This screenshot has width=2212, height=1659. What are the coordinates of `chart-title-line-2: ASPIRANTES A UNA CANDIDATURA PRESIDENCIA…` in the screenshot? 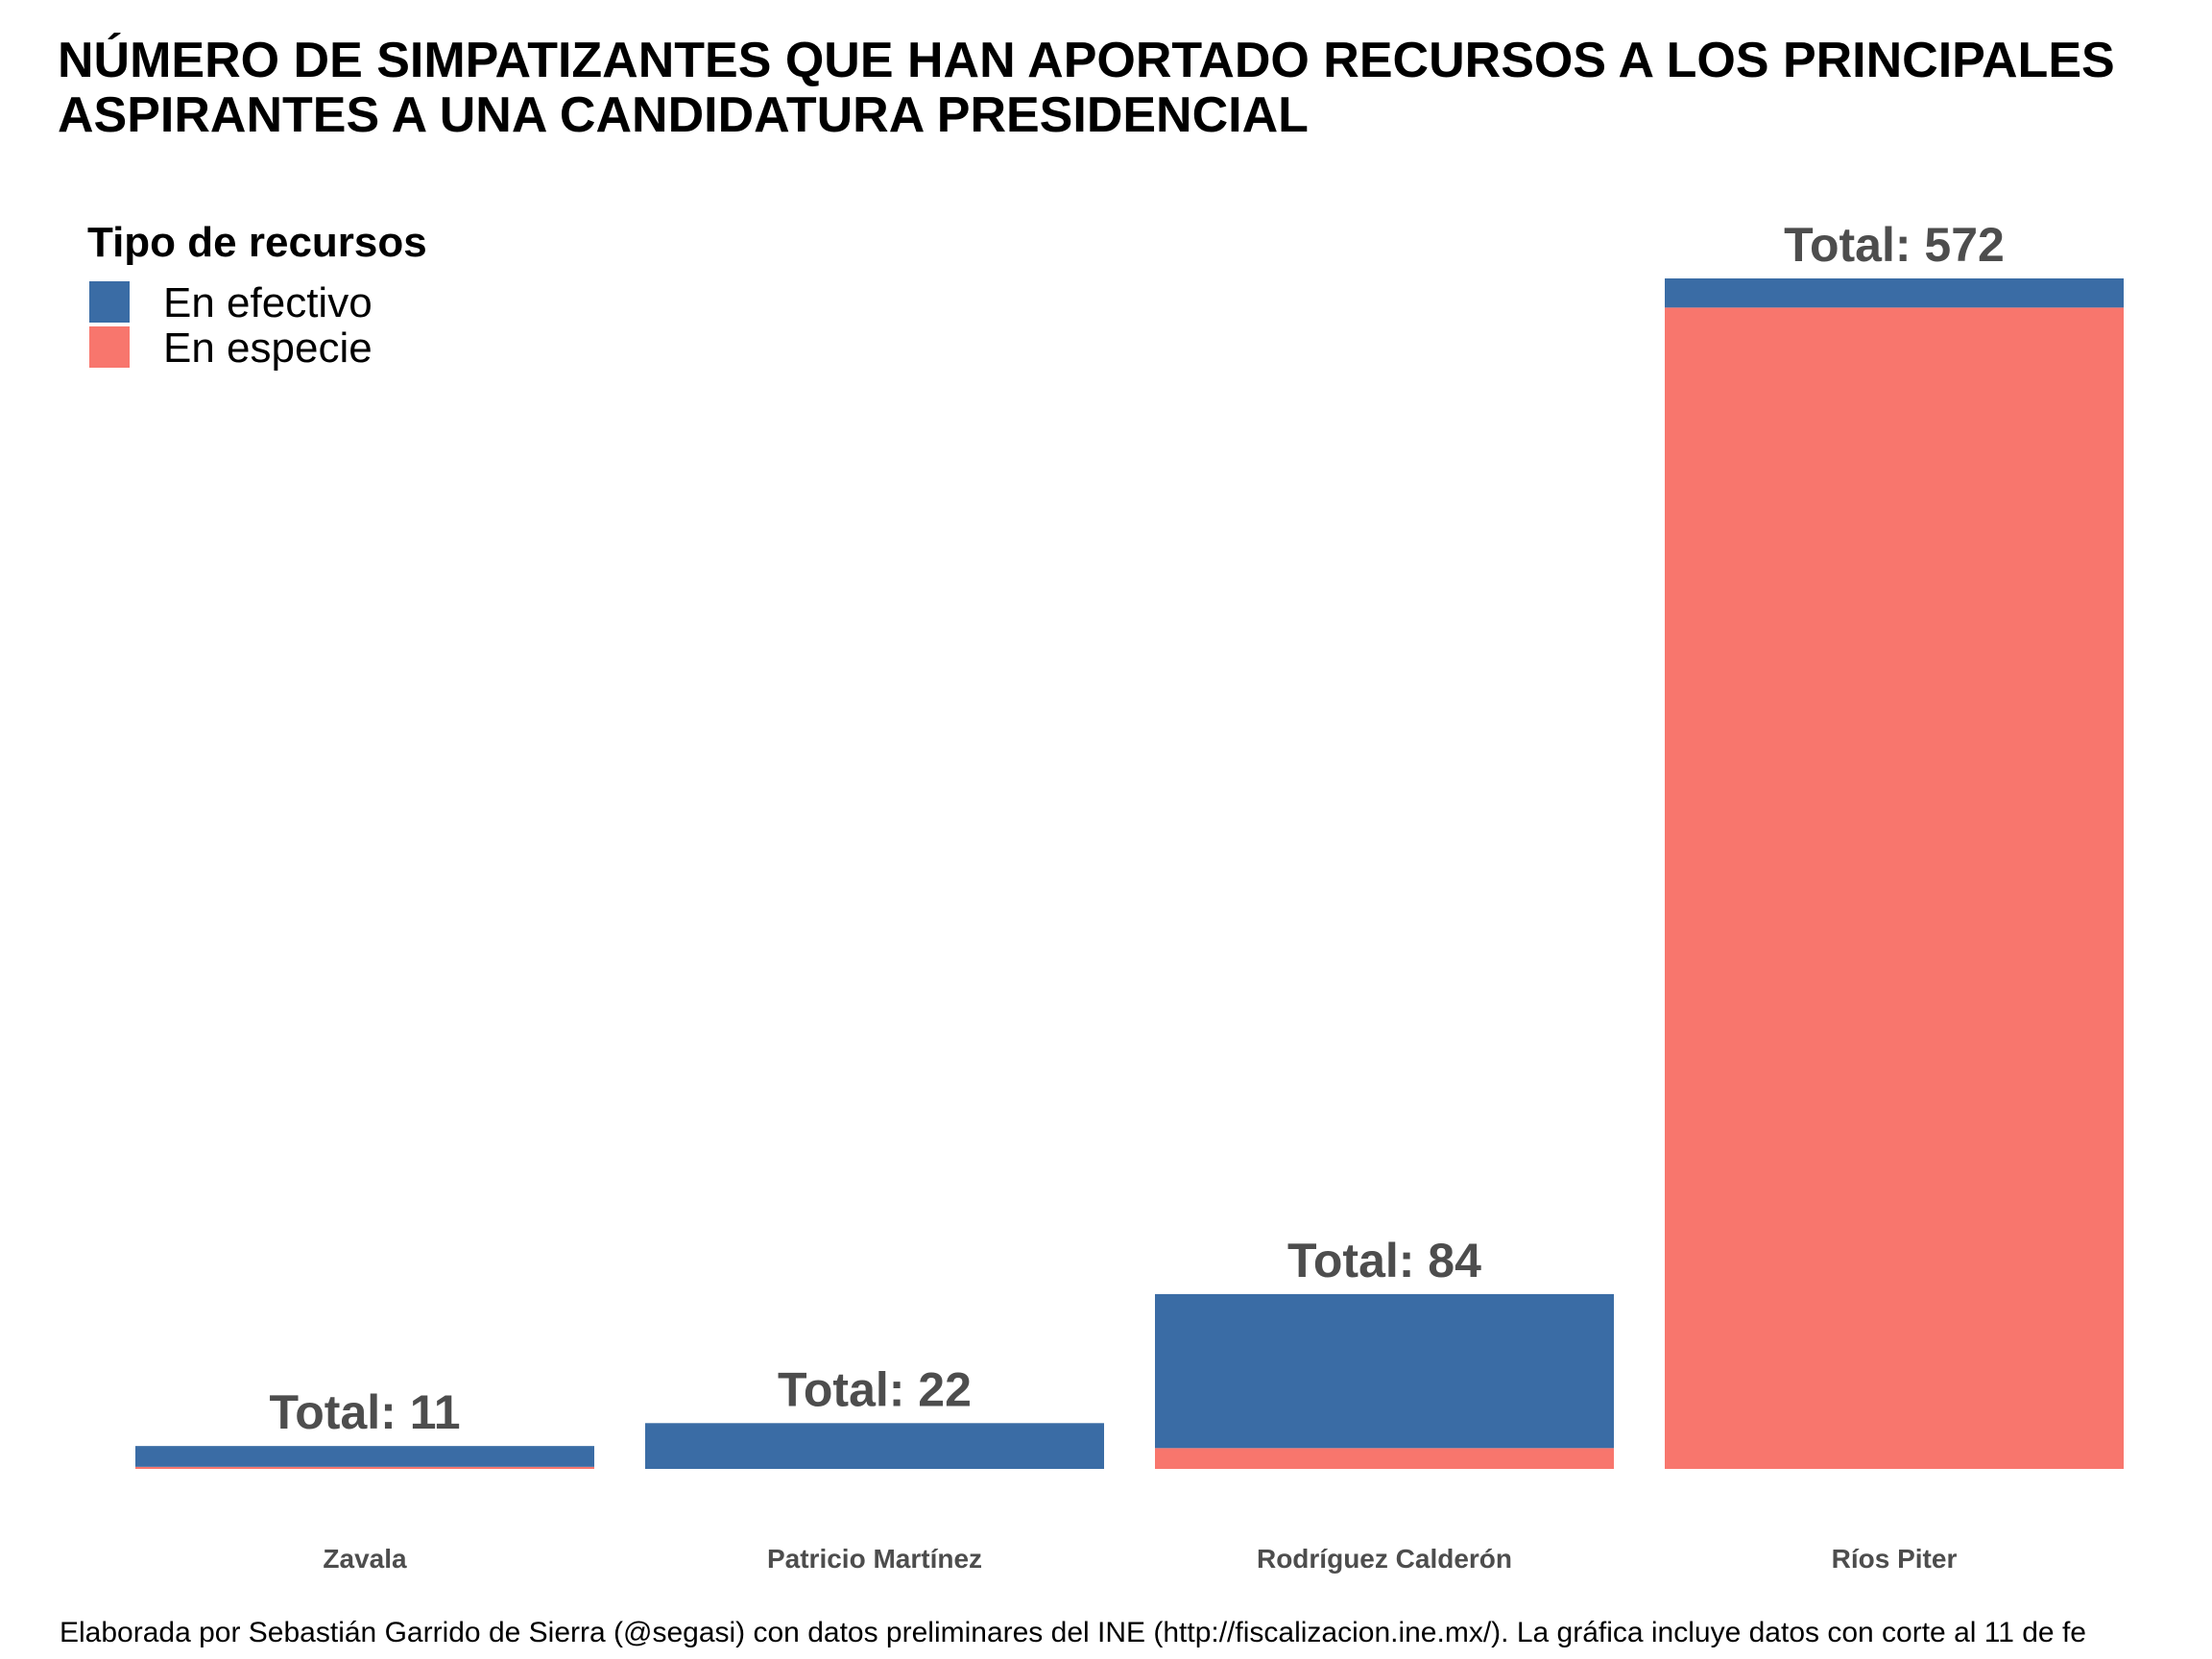 It's located at (683, 115).